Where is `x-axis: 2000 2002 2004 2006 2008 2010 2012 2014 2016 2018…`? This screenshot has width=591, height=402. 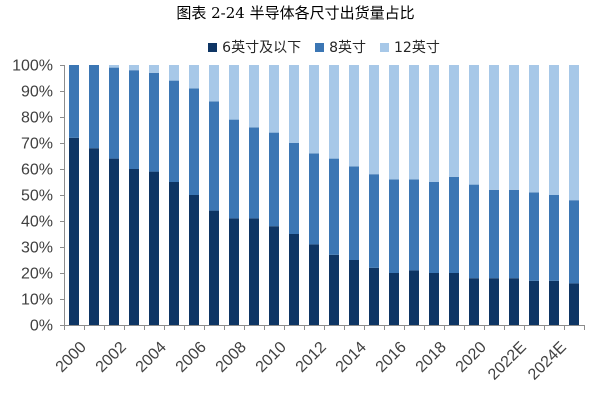
x-axis: 2000 2002 2004 2006 2008 2010 2012 2014 2016 2018… is located at coordinates (319, 354).